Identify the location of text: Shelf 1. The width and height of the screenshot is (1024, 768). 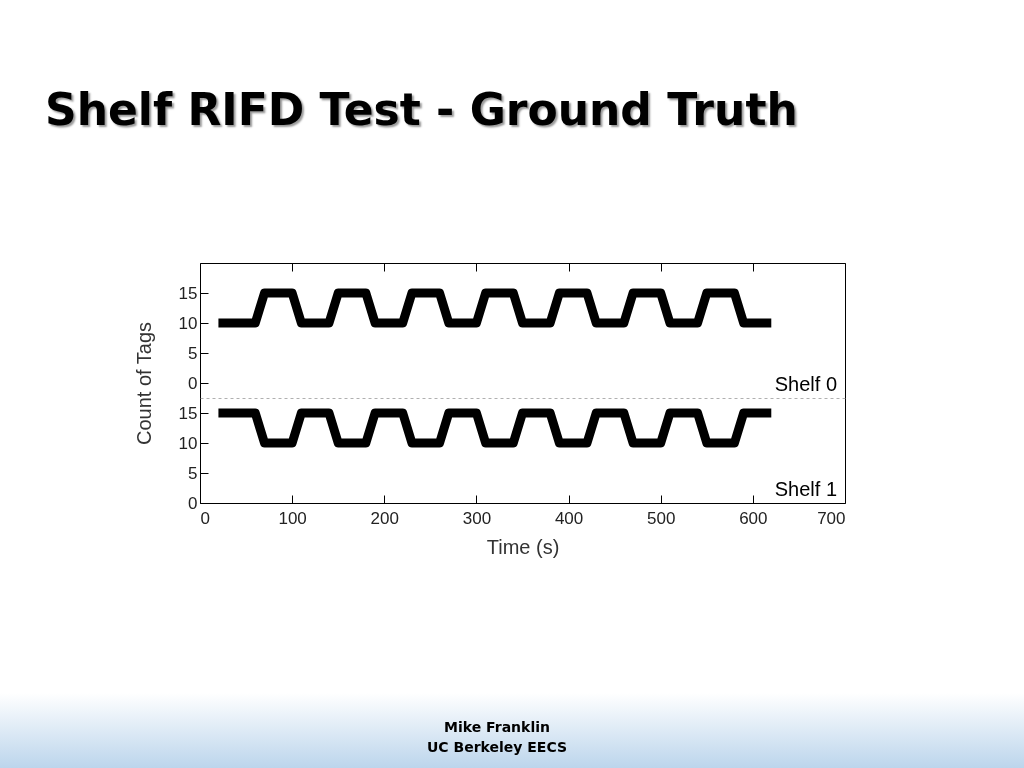
(805, 489).